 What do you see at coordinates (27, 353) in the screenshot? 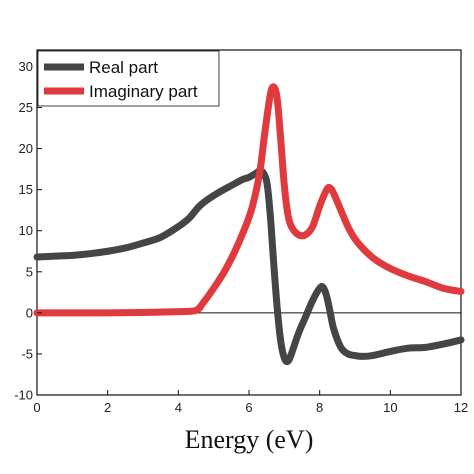
I see `y-tick-label: -5` at bounding box center [27, 353].